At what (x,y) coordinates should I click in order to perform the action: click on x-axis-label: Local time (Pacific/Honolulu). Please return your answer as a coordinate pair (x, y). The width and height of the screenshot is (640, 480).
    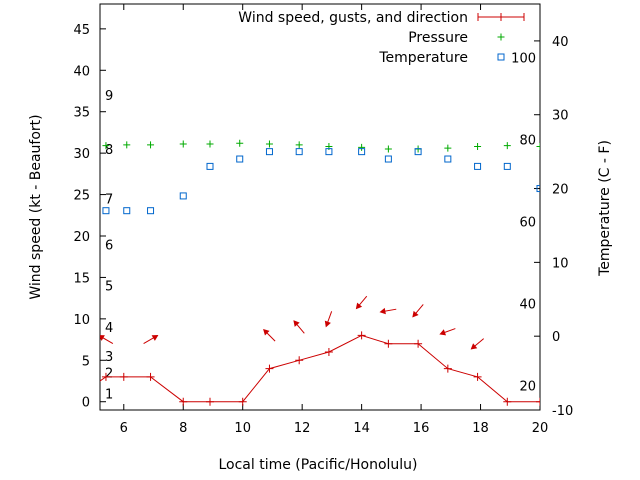
    Looking at the image, I should click on (317, 465).